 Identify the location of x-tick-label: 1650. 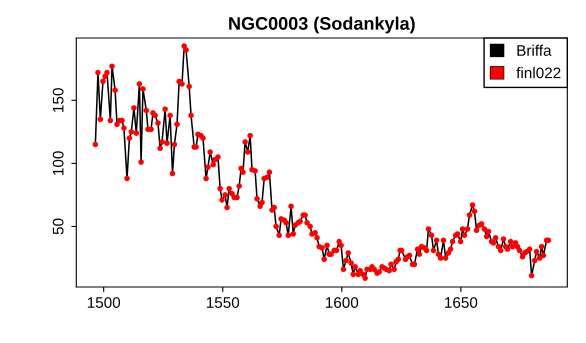
(461, 302).